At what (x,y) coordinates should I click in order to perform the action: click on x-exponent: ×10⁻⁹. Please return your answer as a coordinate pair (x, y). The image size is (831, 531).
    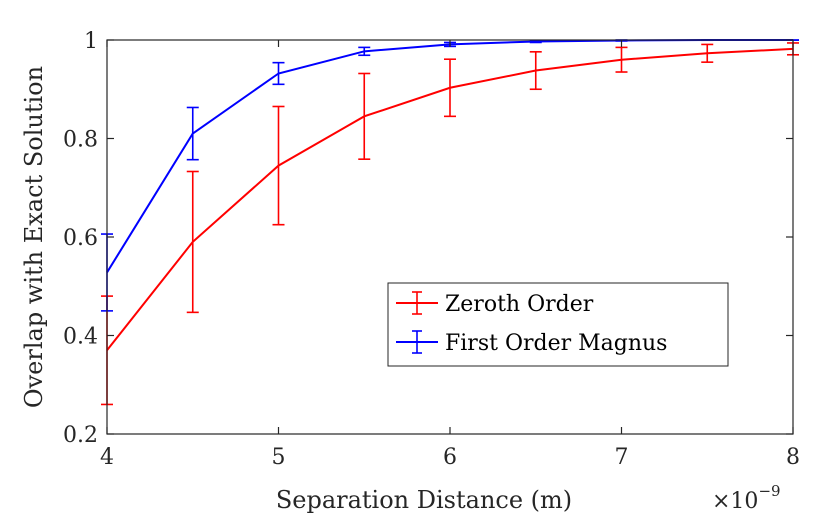
    Looking at the image, I should click on (746, 498).